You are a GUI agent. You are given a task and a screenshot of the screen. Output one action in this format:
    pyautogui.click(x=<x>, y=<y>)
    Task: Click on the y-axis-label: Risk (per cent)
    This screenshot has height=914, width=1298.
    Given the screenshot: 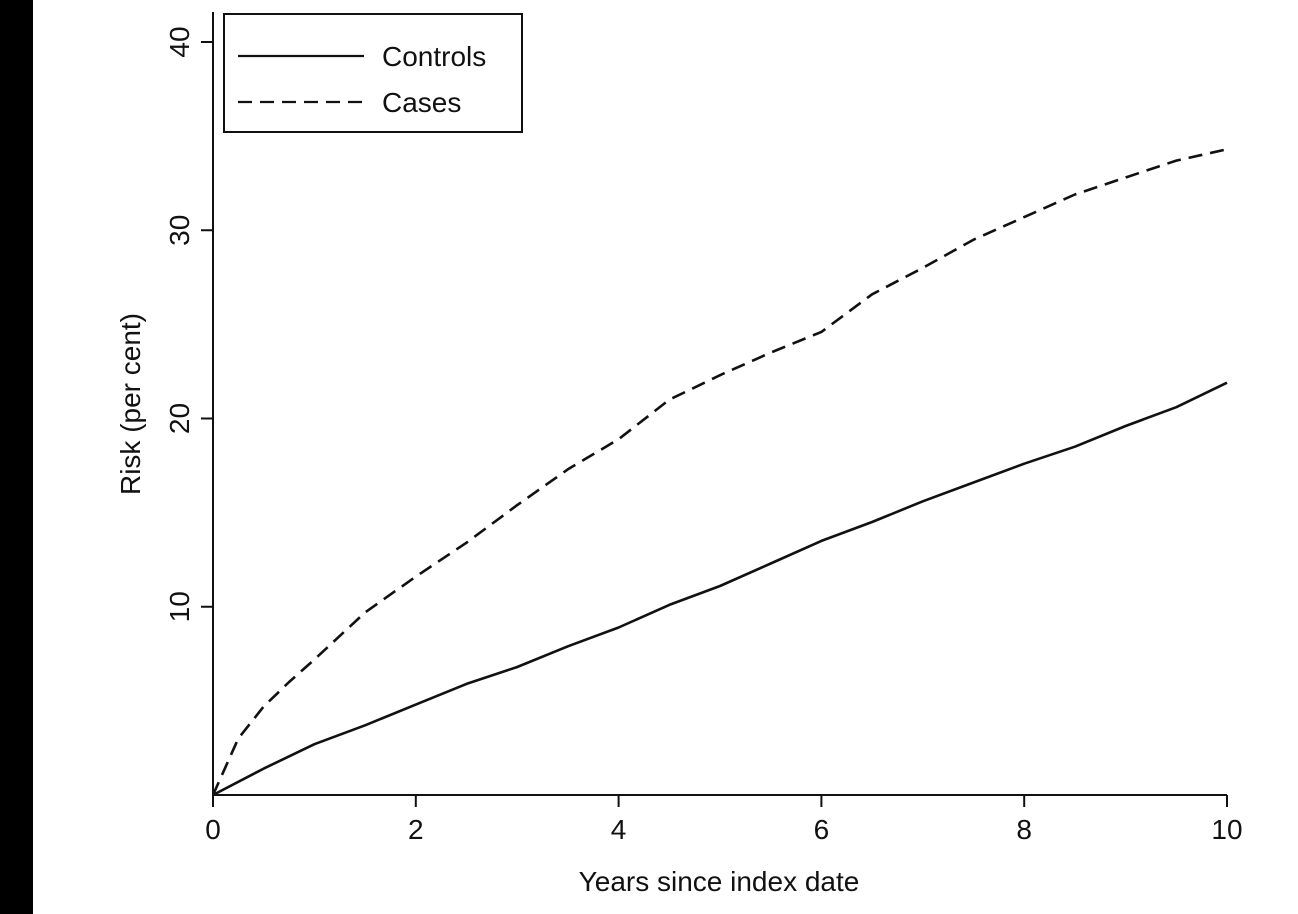 What is the action you would take?
    pyautogui.click(x=130, y=404)
    